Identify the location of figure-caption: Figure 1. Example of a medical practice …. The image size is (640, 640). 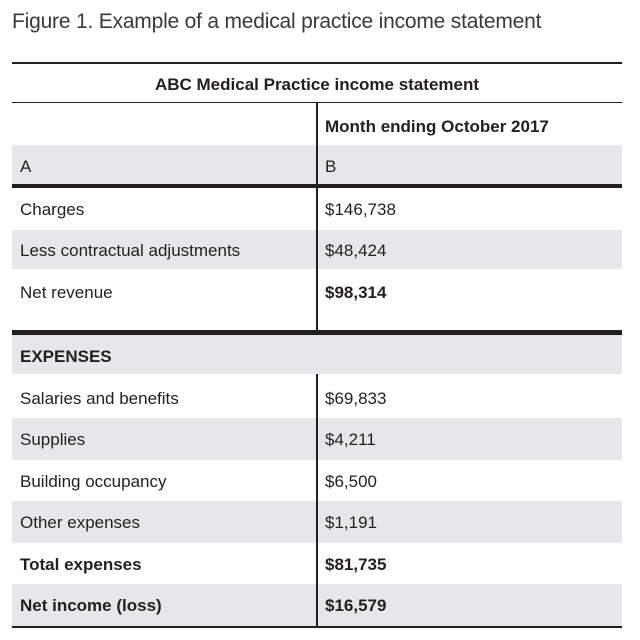
(277, 21).